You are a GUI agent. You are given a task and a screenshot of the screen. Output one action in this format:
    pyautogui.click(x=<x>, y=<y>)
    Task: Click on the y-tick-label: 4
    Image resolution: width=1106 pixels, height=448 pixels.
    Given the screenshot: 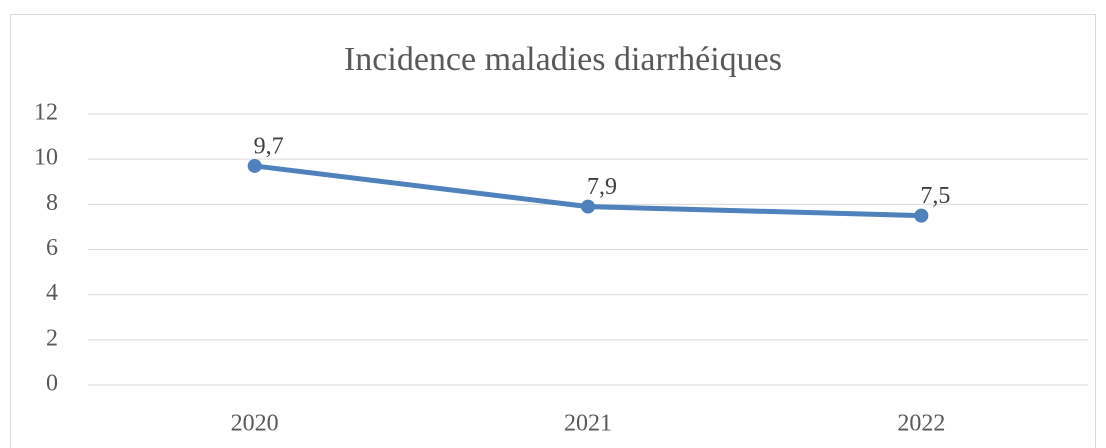 What is the action you would take?
    pyautogui.click(x=52, y=293)
    